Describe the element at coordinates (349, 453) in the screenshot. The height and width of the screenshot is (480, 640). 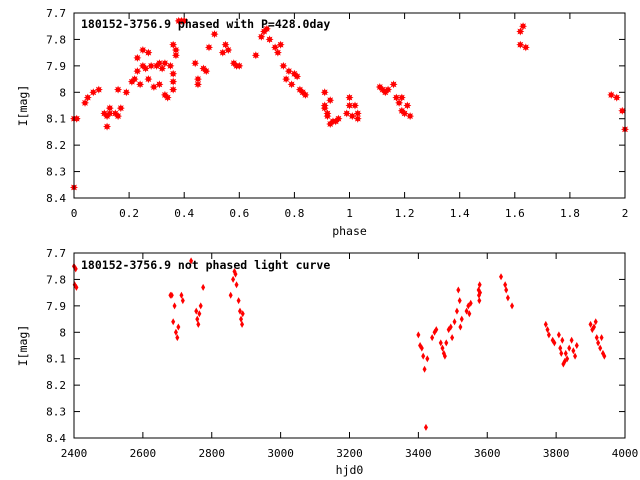
I see `unphased-x-tick-label: 3200` at that location.